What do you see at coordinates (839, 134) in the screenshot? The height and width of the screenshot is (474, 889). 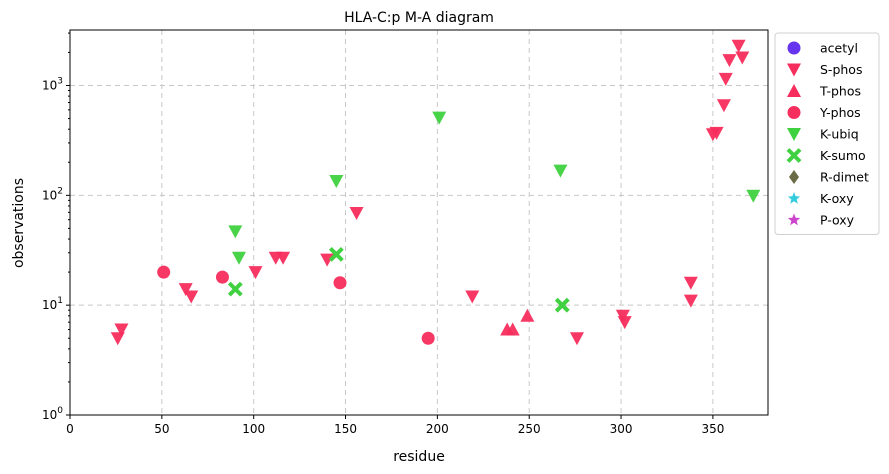 I see `legend-label: K-ubiq` at bounding box center [839, 134].